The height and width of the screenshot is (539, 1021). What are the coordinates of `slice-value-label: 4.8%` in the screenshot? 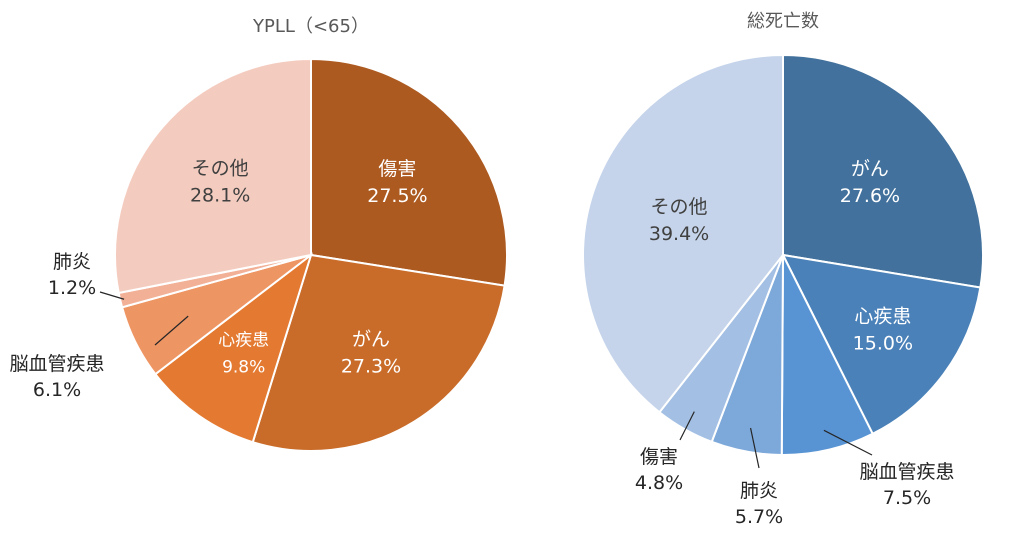 It's located at (659, 483).